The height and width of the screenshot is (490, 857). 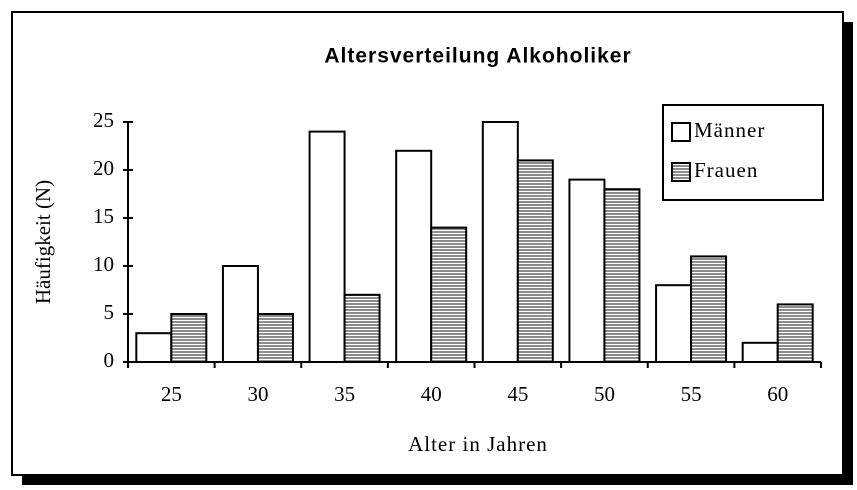 I want to click on y-tick-label: 10, so click(x=103, y=264).